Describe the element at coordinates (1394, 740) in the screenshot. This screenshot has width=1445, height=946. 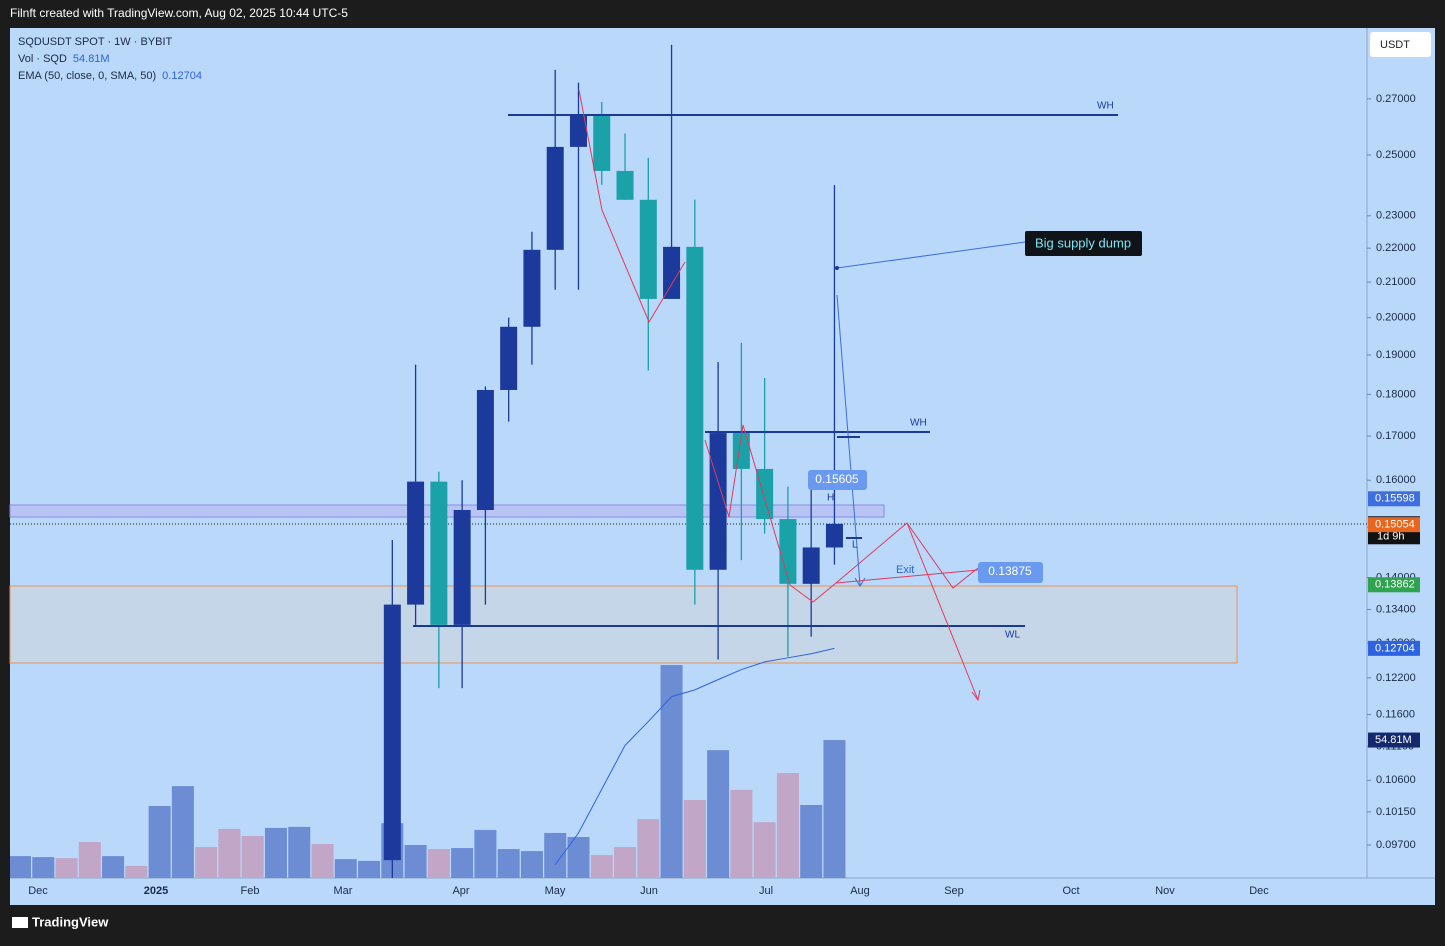
I see `volume-label-box` at that location.